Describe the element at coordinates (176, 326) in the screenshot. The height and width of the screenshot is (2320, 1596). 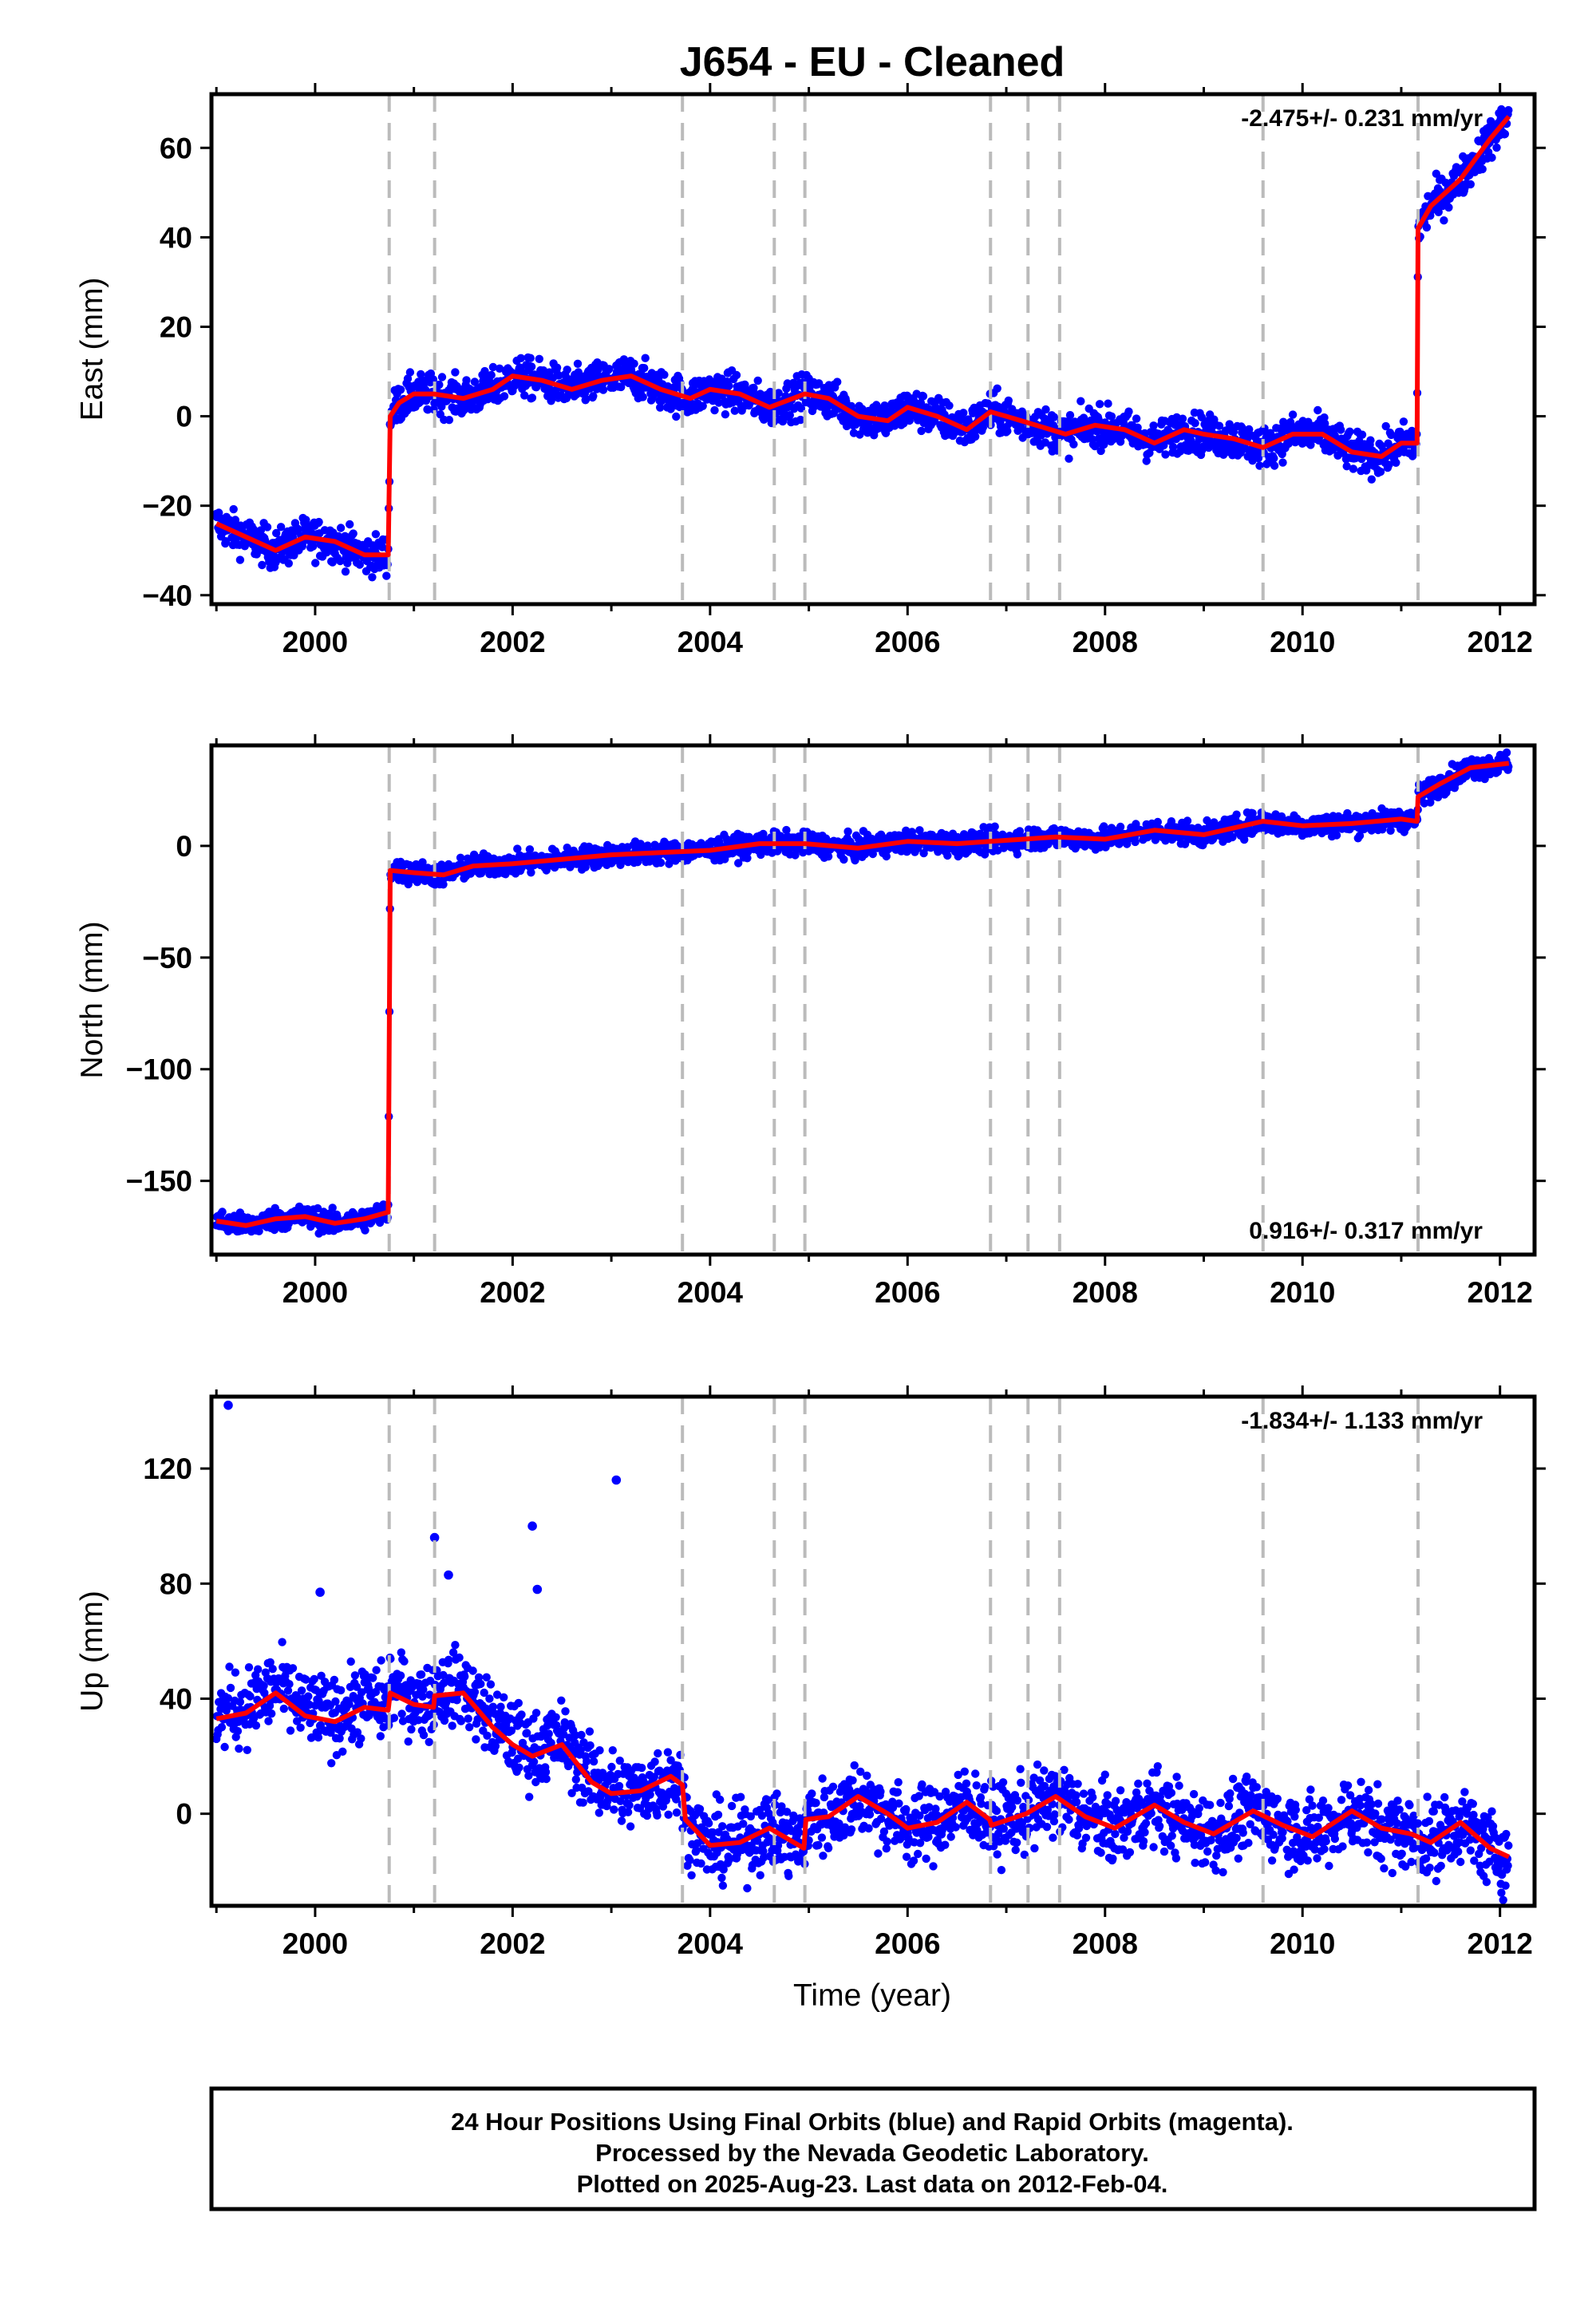
I see `y-tick-label: 20` at that location.